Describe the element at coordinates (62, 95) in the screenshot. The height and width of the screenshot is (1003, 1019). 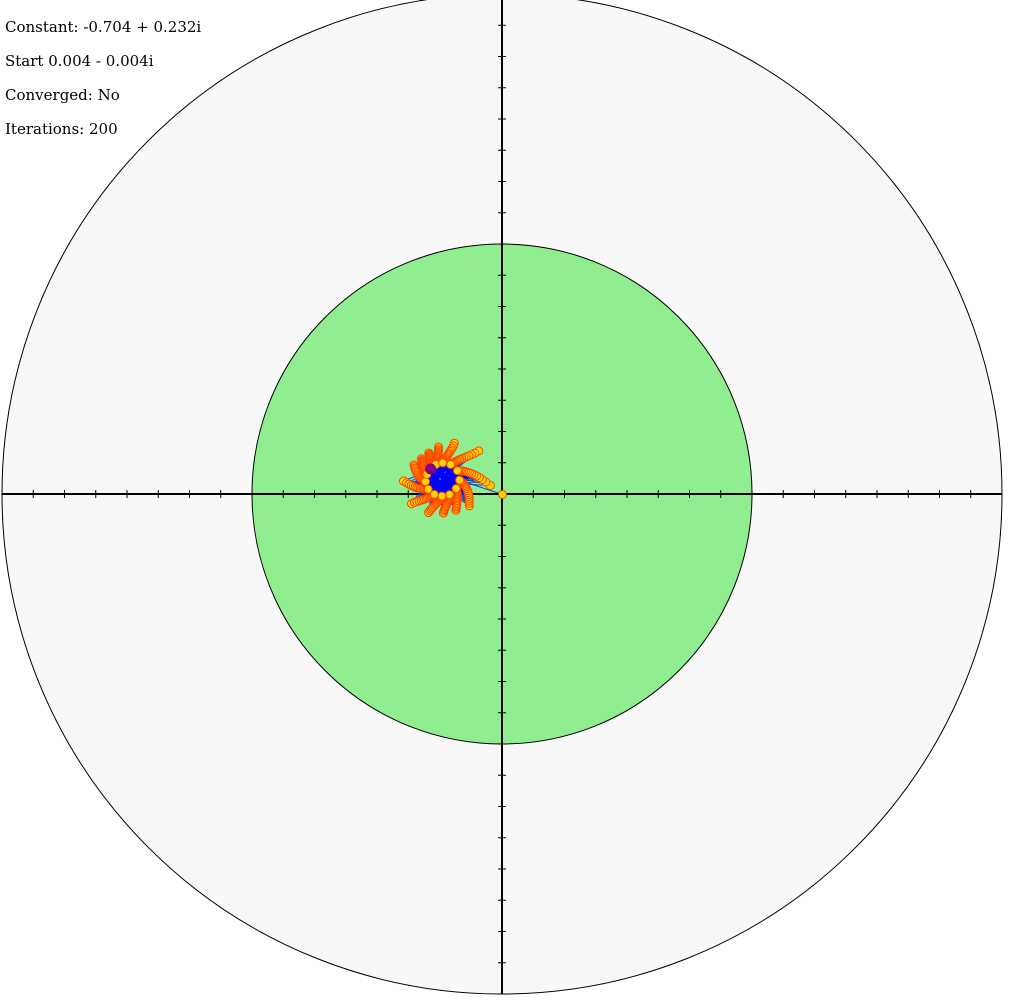
I see `converged-label: Converged: No` at that location.